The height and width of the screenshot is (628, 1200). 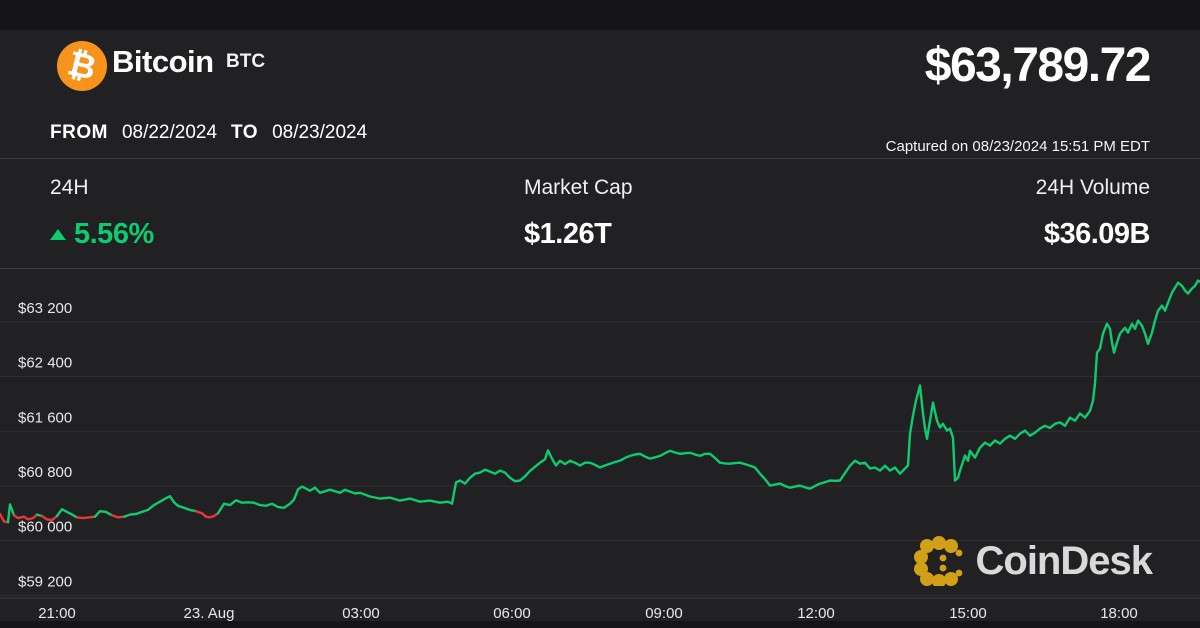 I want to click on stat-market-cap: Market Cap $1.26T, so click(x=578, y=213).